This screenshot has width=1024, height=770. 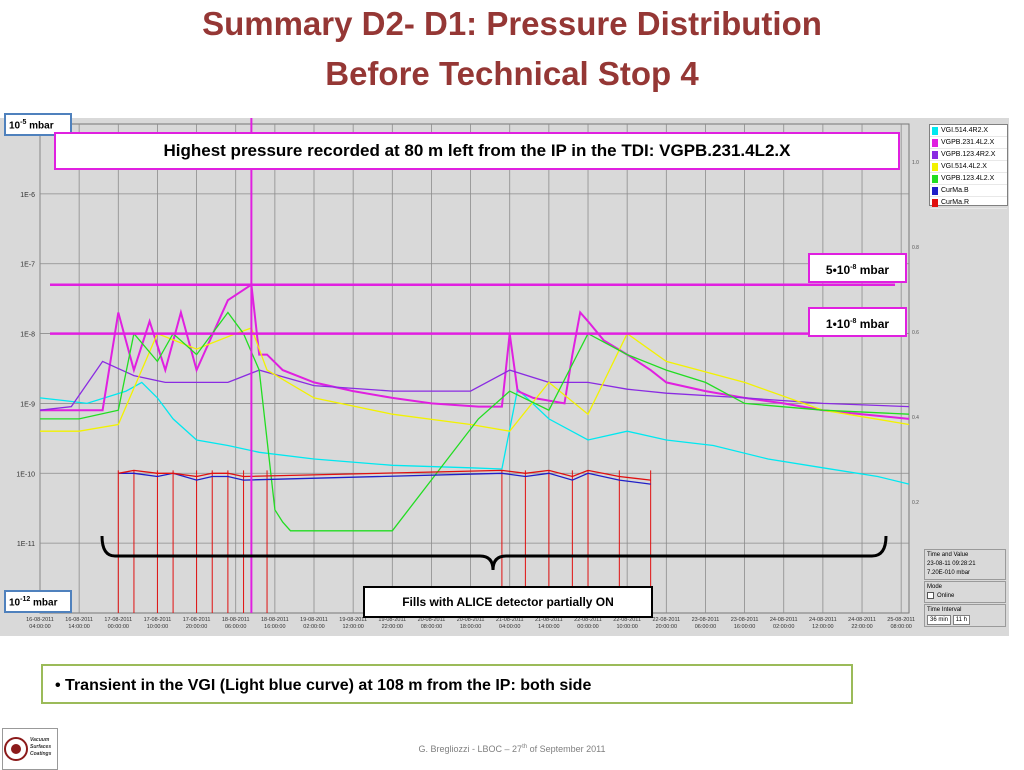 I want to click on legend-item: VGPB.123.4L2.X, so click(x=968, y=179).